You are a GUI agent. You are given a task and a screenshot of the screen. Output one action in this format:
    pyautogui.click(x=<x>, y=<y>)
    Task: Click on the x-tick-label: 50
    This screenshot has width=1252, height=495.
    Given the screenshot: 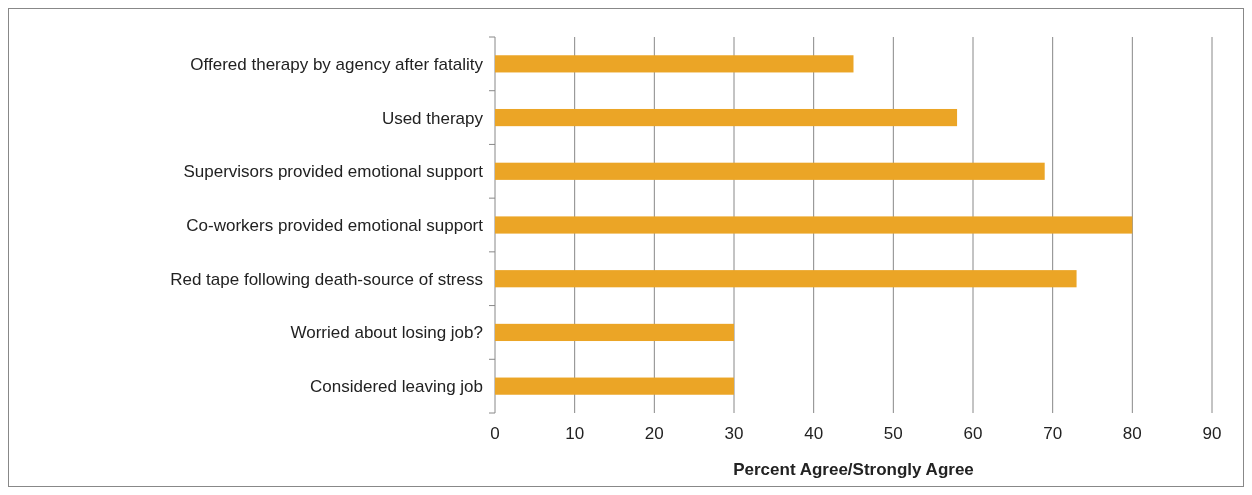 What is the action you would take?
    pyautogui.click(x=893, y=433)
    